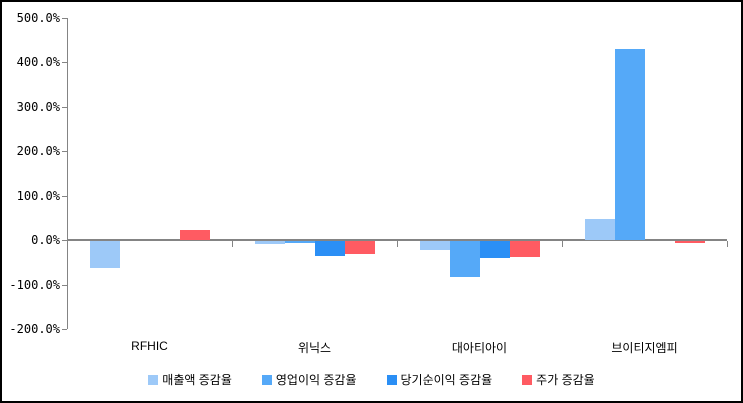 Image resolution: width=743 pixels, height=403 pixels. I want to click on y-axis-line, so click(67, 173).